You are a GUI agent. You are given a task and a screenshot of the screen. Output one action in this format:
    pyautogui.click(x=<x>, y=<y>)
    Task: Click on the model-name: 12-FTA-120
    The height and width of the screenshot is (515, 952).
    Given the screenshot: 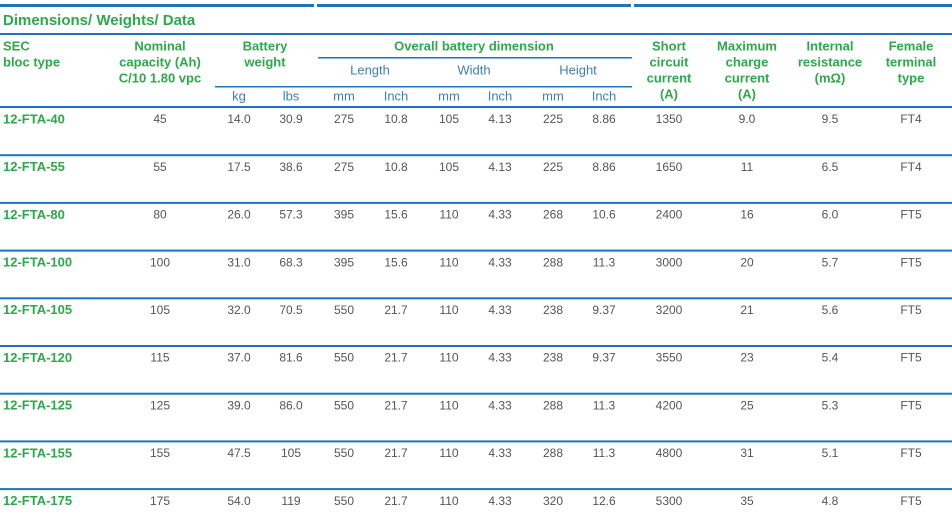 What is the action you would take?
    pyautogui.click(x=37, y=357)
    